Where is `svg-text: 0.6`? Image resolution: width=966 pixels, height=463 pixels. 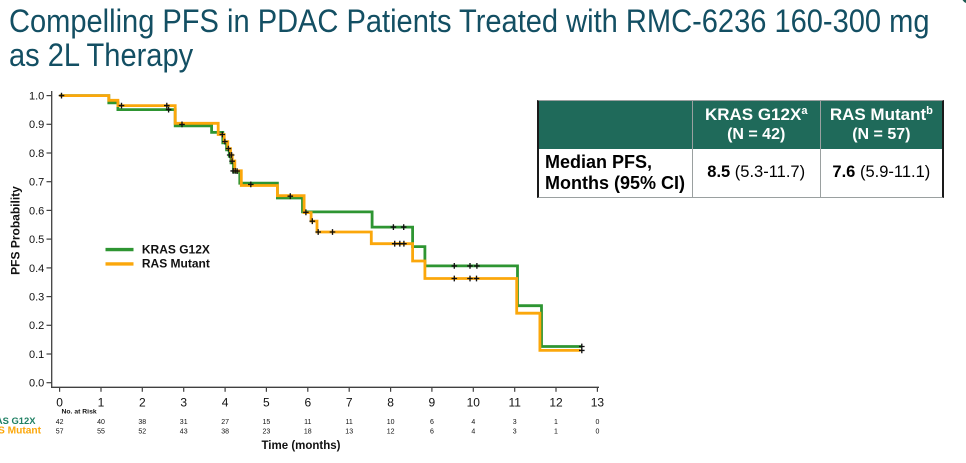 svg-text: 0.6 is located at coordinates (36, 211).